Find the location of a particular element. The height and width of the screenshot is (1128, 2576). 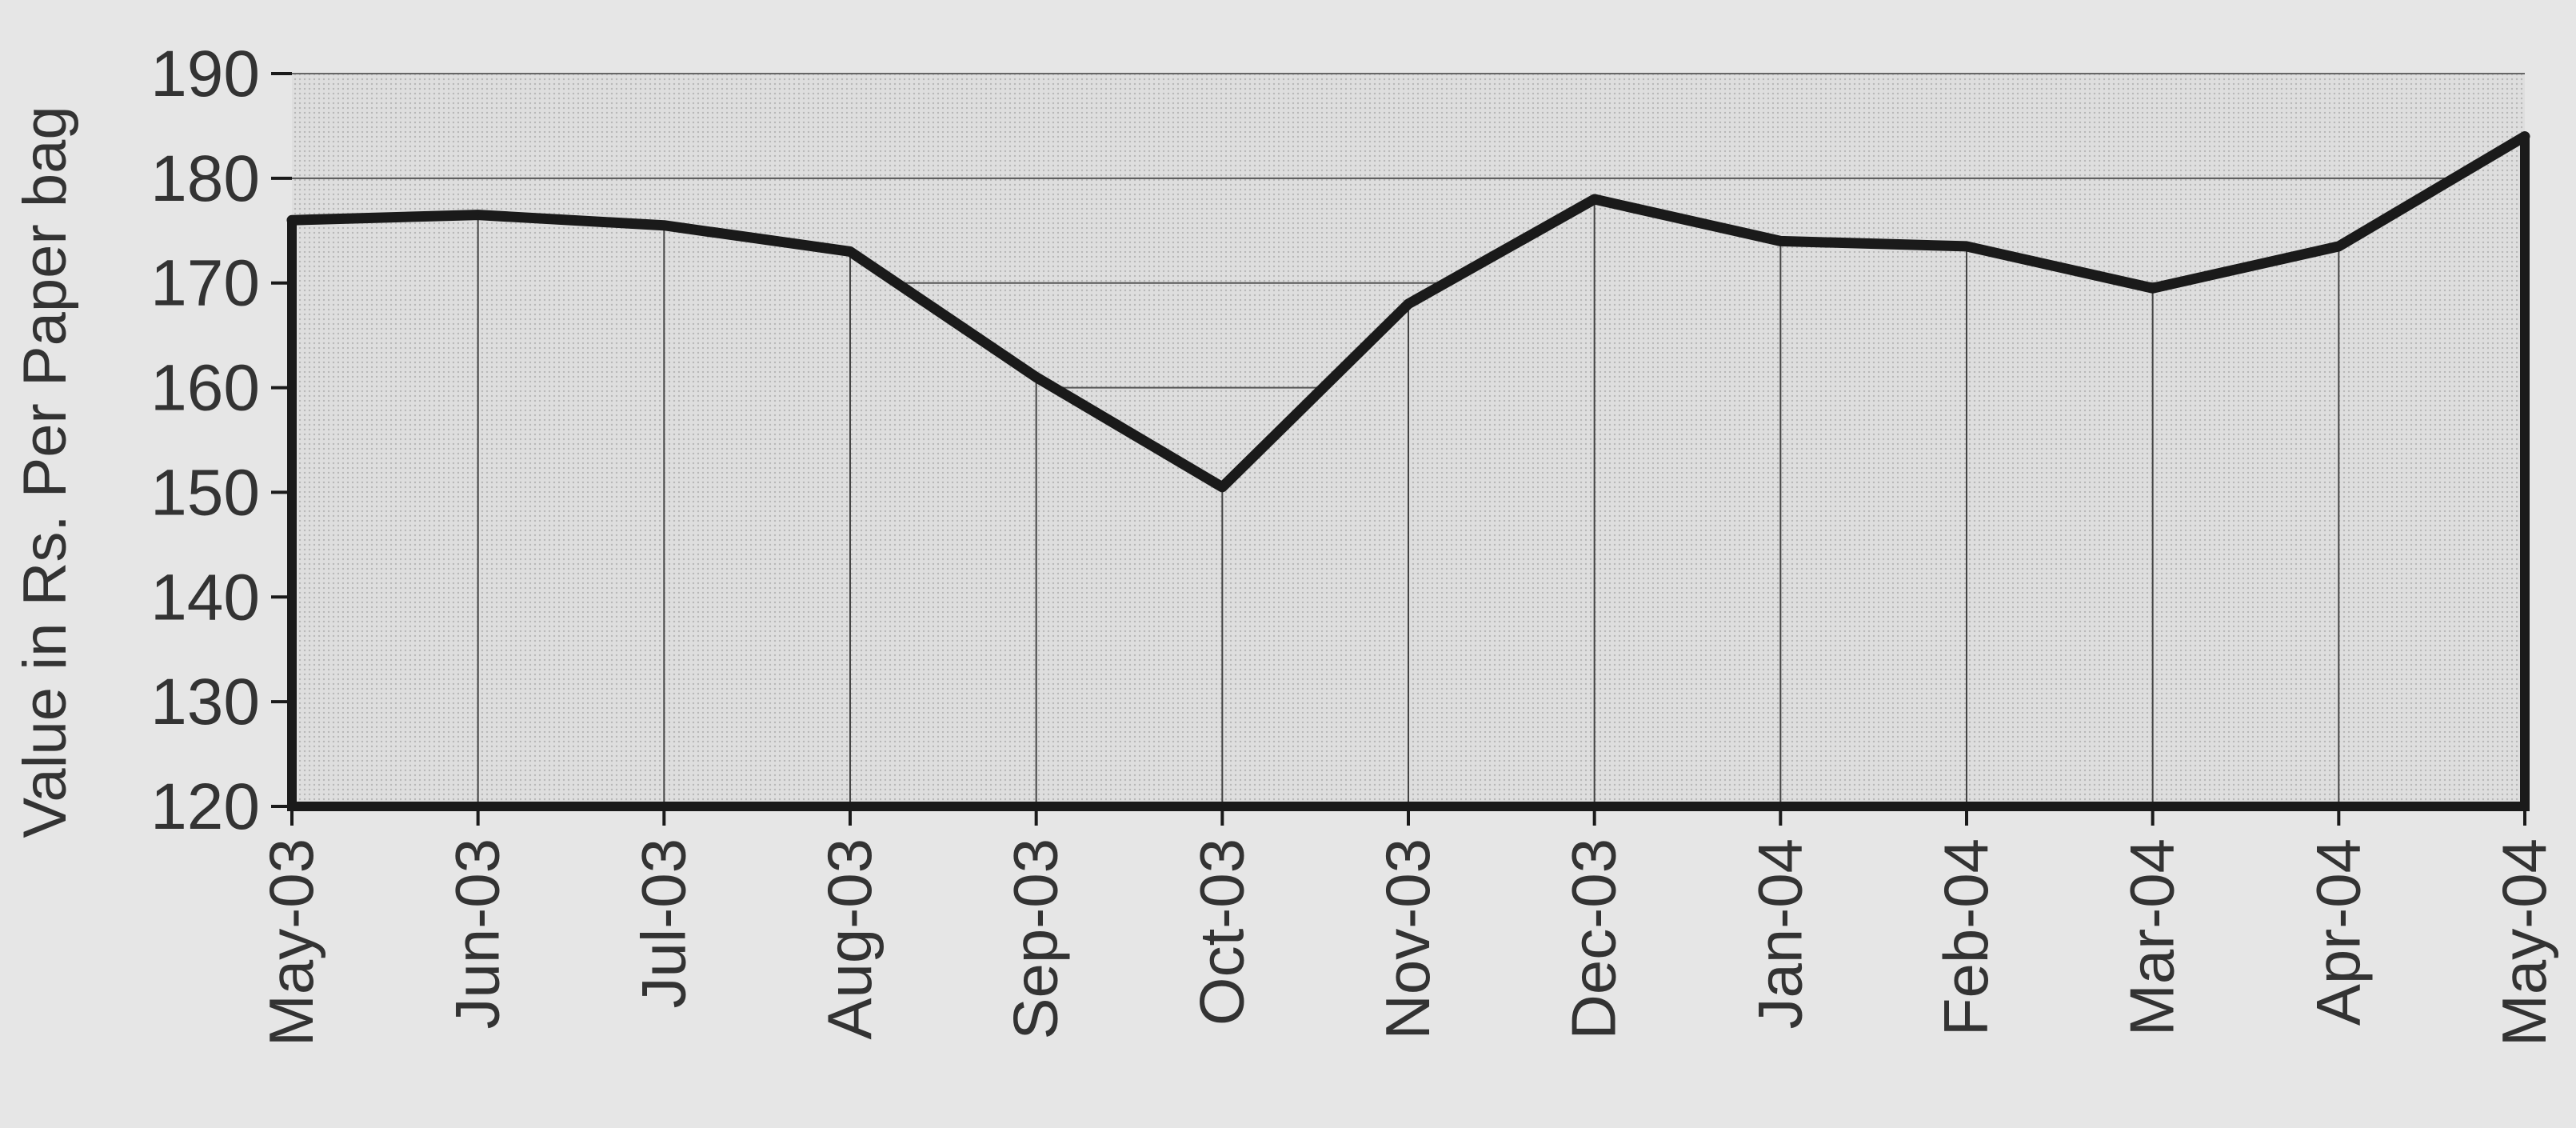

x-tick-label: Feb-04 is located at coordinates (1966, 937).